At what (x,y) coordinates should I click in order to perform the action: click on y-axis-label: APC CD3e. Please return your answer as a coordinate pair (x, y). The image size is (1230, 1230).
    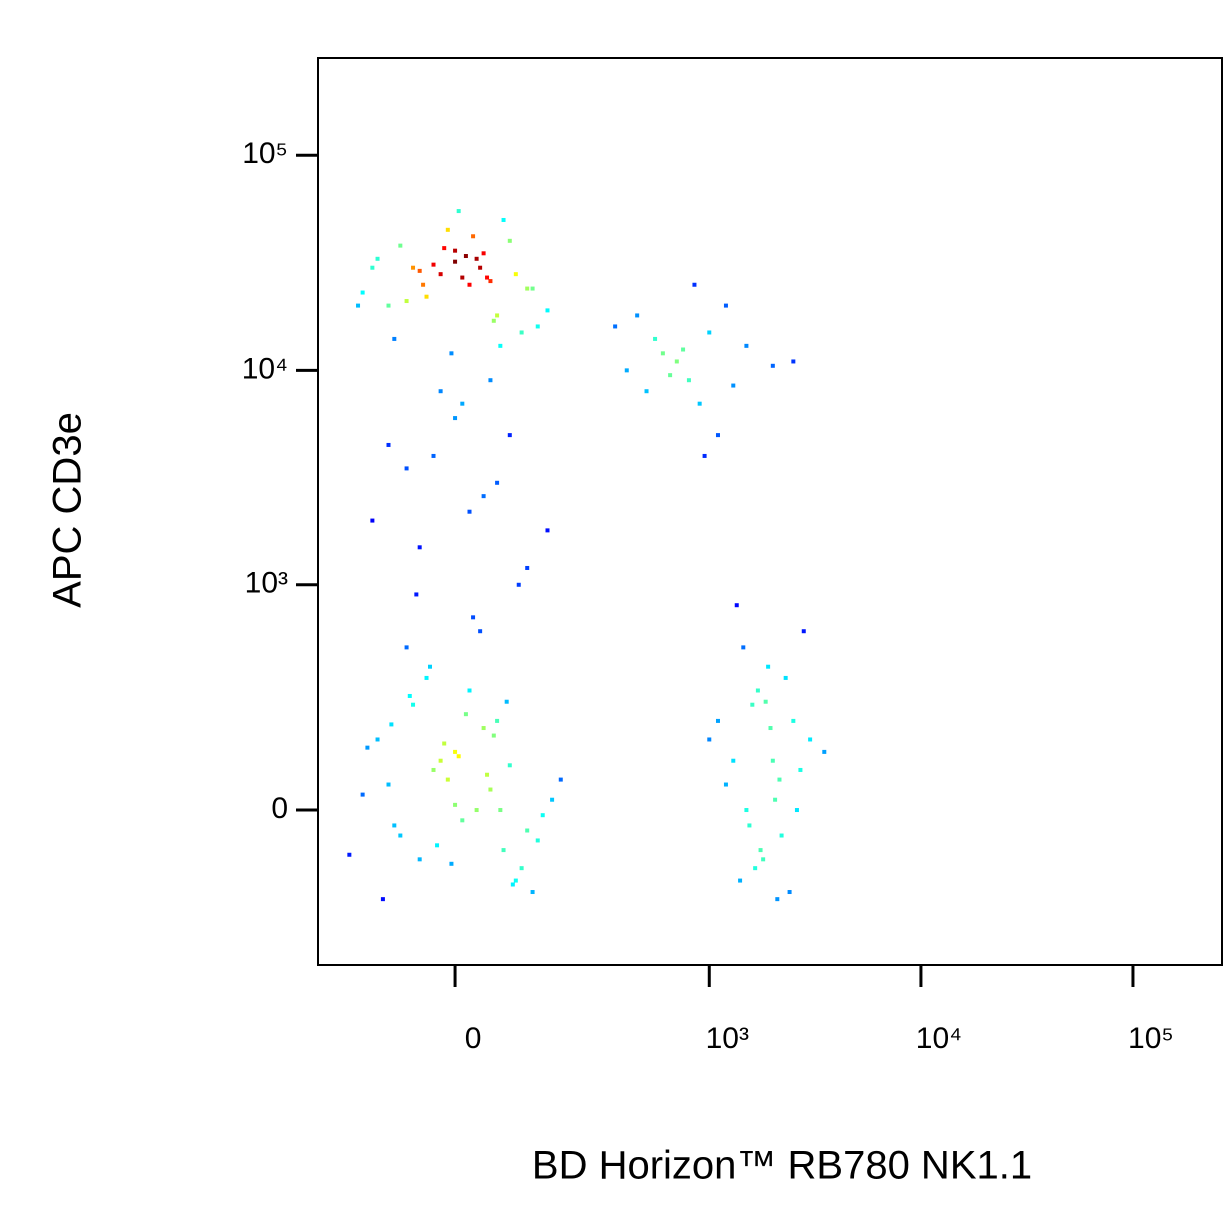
    Looking at the image, I should click on (68, 510).